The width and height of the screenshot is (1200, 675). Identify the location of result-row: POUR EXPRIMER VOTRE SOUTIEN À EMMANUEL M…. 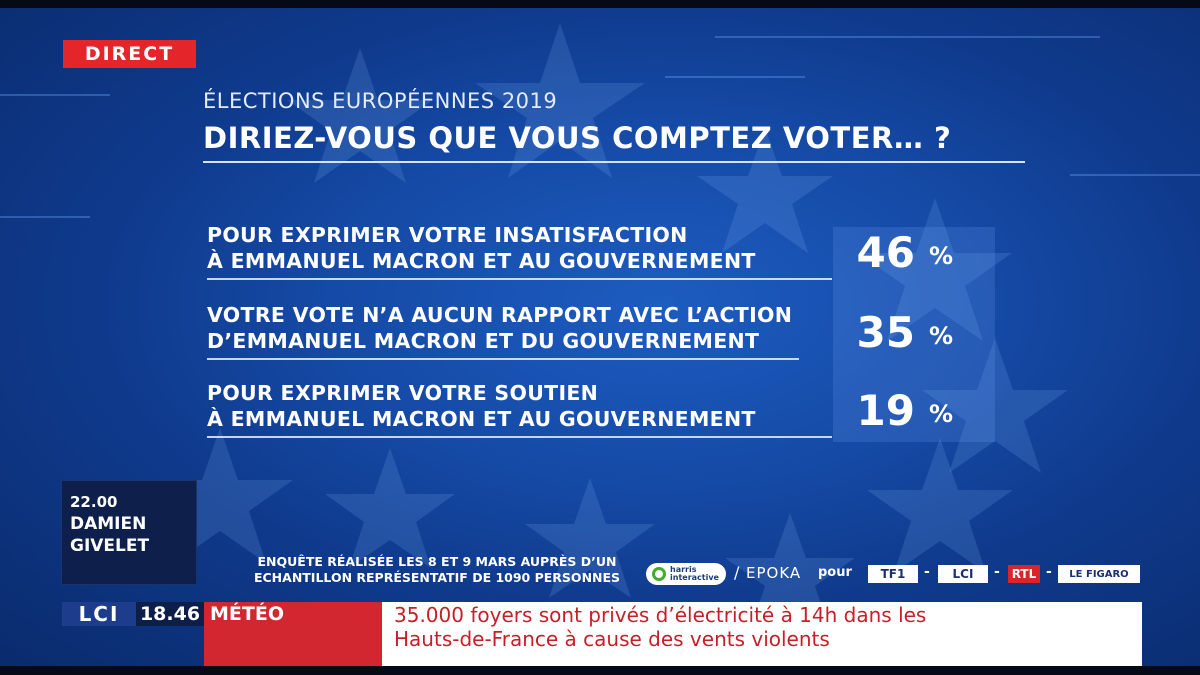
(592, 410).